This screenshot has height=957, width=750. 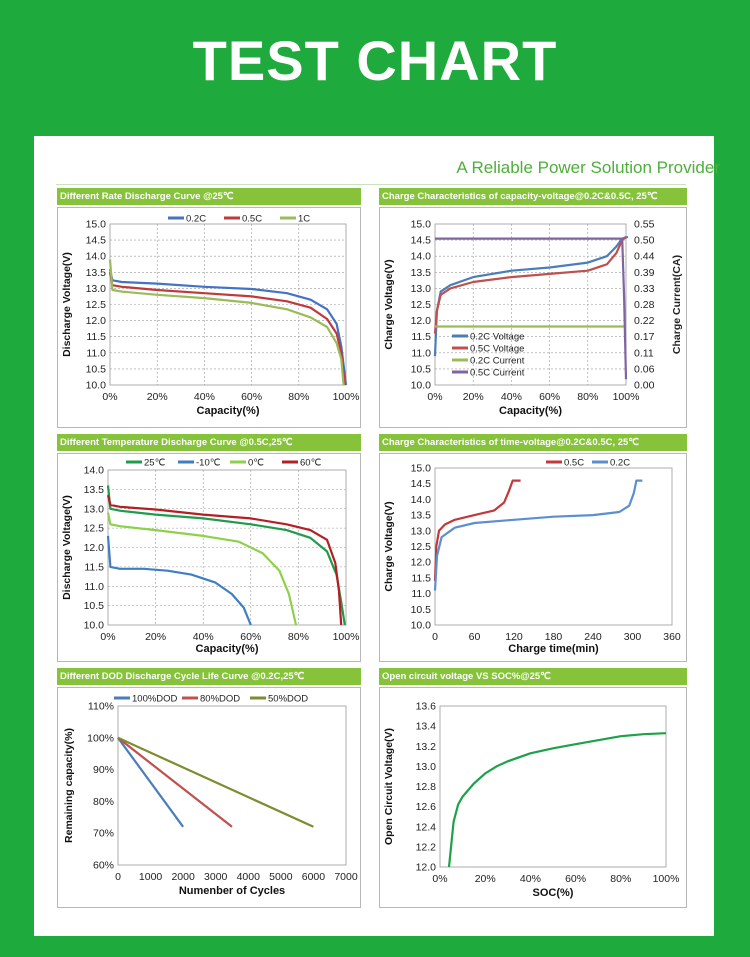 I want to click on legend-label: 1C, so click(x=304, y=219).